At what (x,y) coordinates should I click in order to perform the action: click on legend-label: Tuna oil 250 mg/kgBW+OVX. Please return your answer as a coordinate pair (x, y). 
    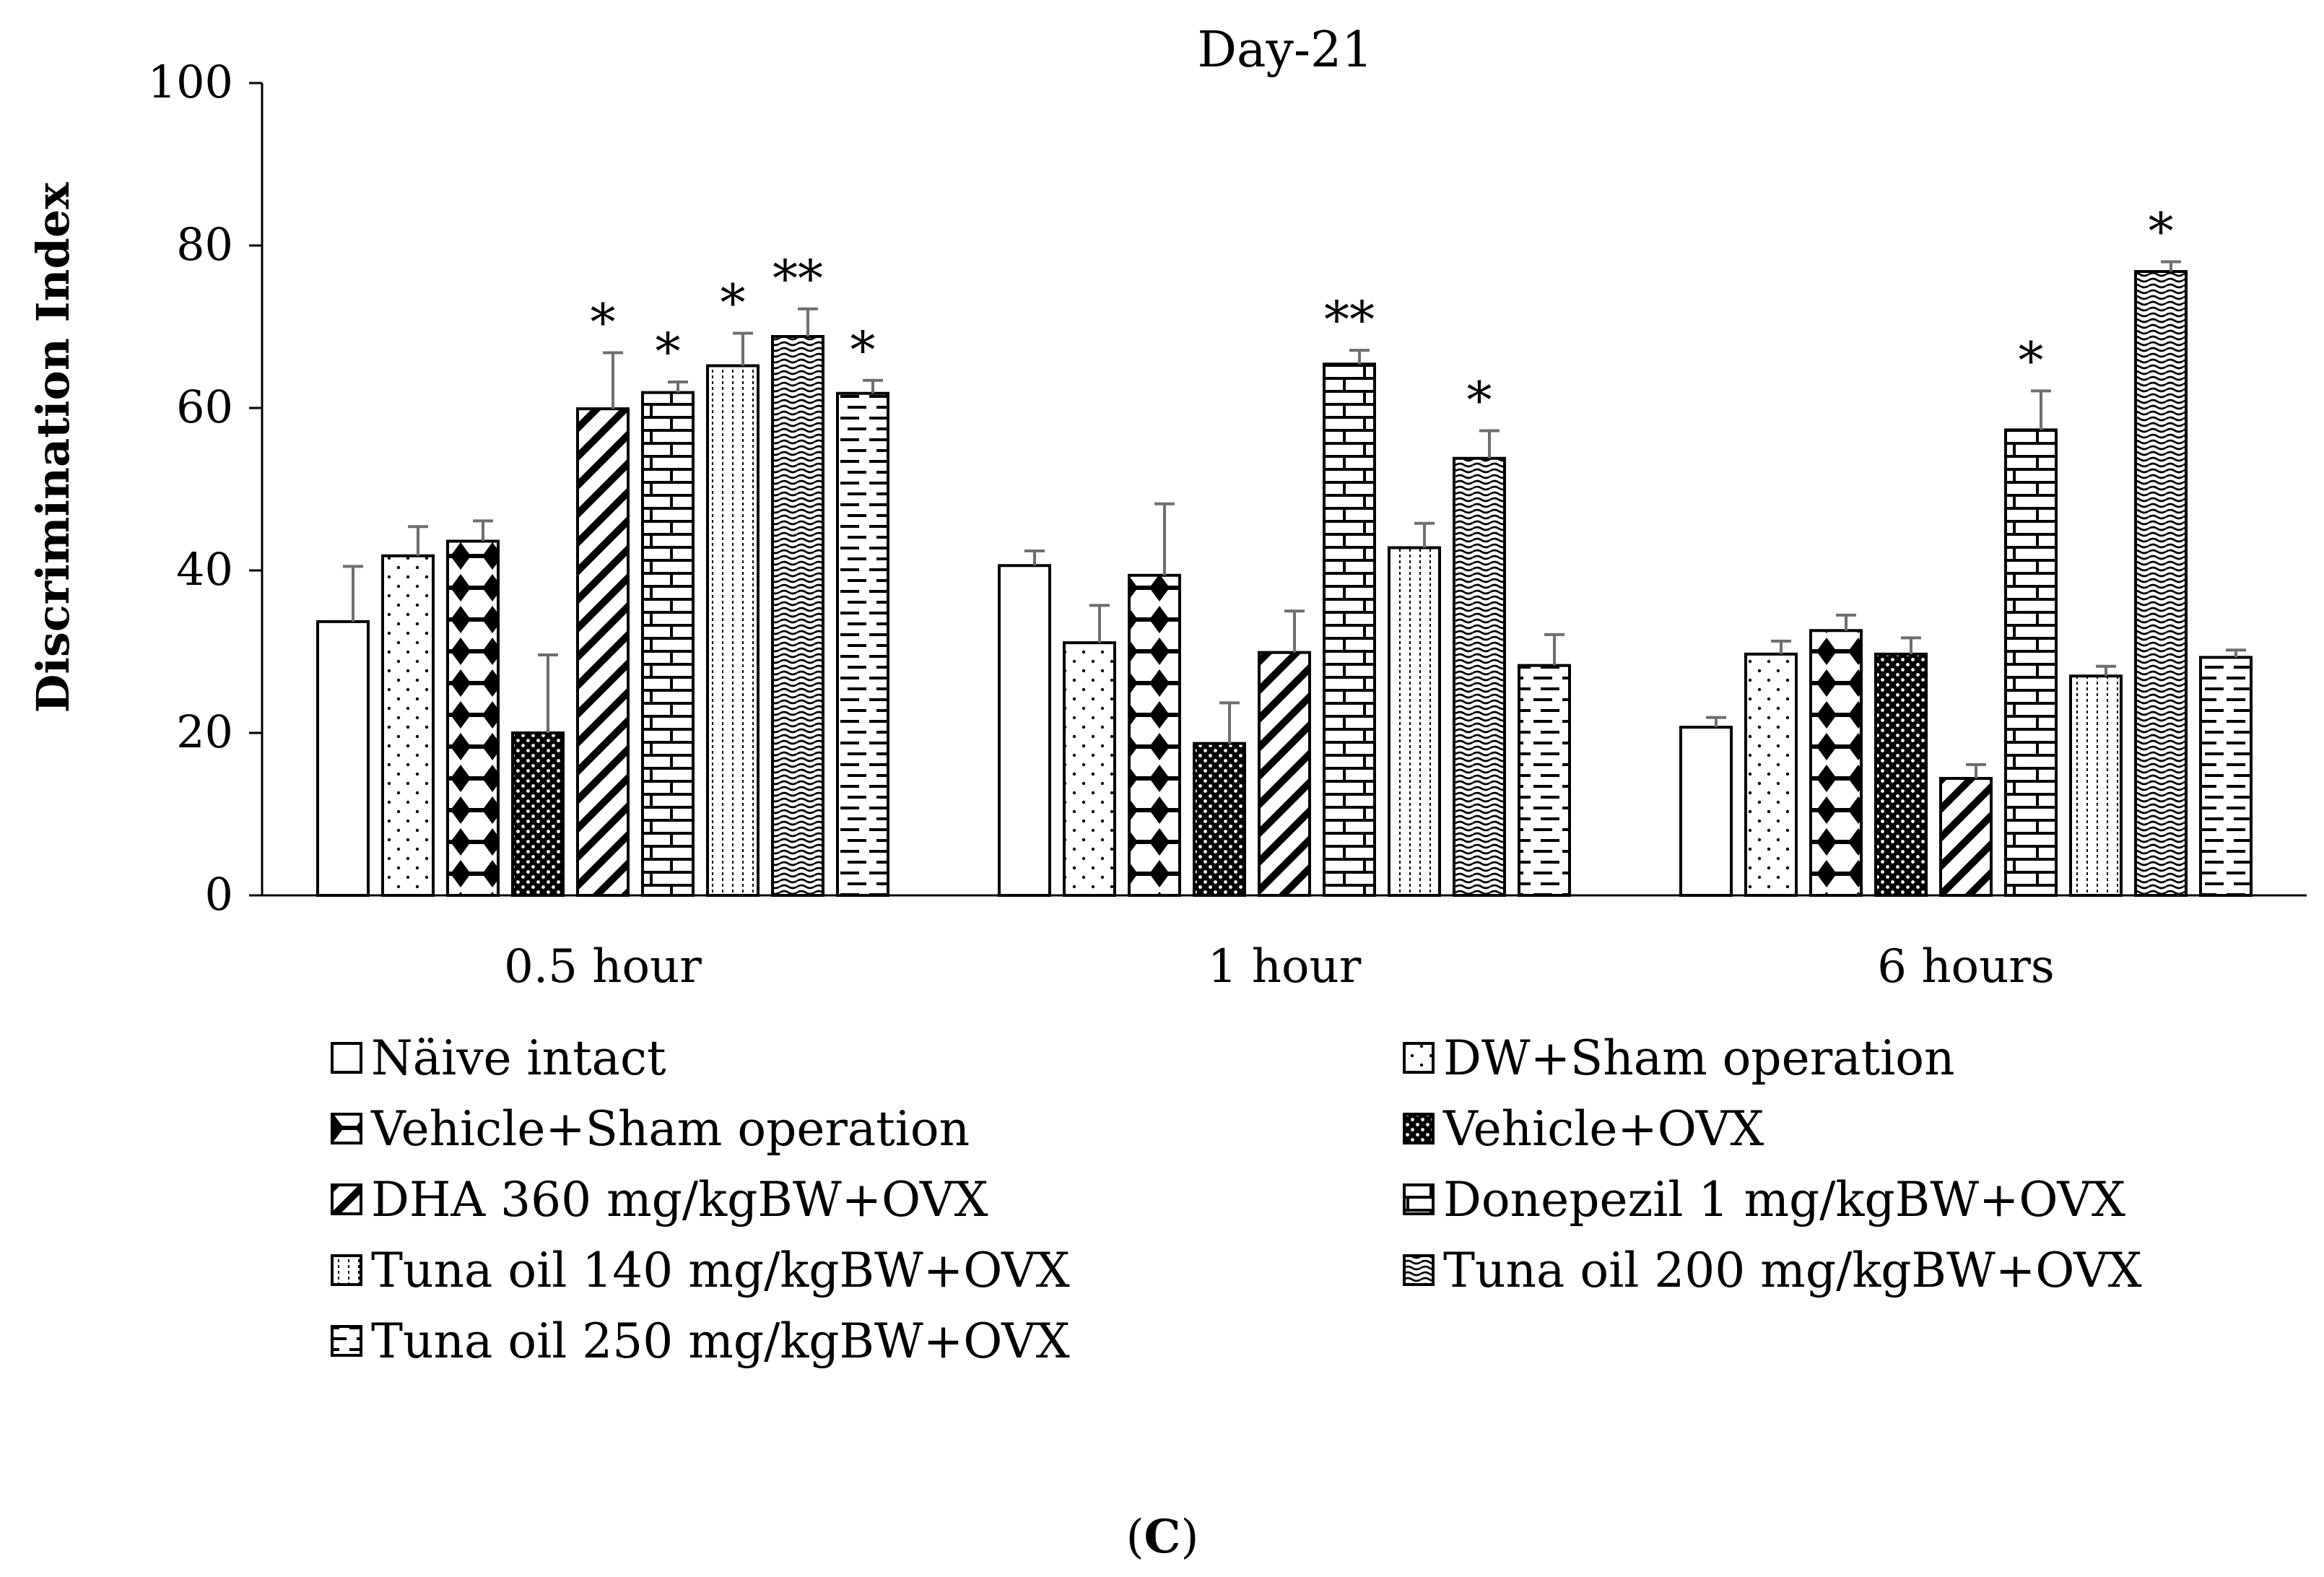
    Looking at the image, I should click on (720, 1341).